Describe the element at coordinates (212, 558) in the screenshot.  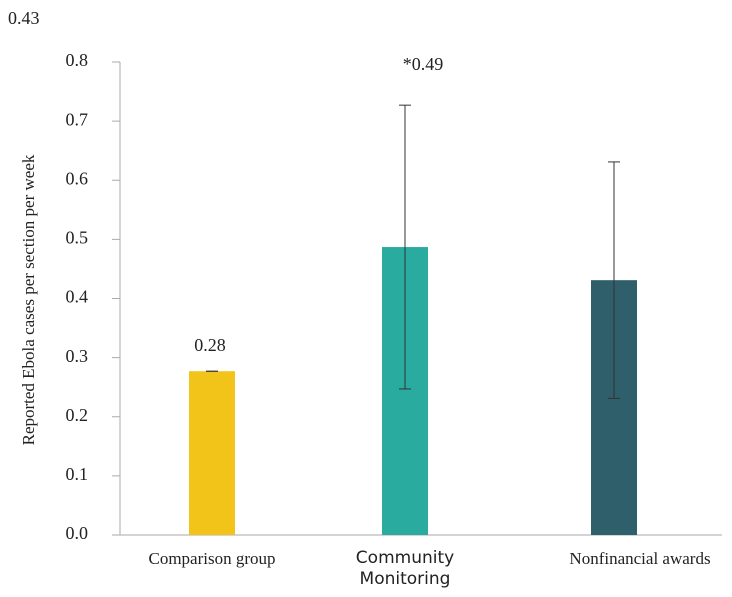
I see `x-tick-label: Comparison group` at that location.